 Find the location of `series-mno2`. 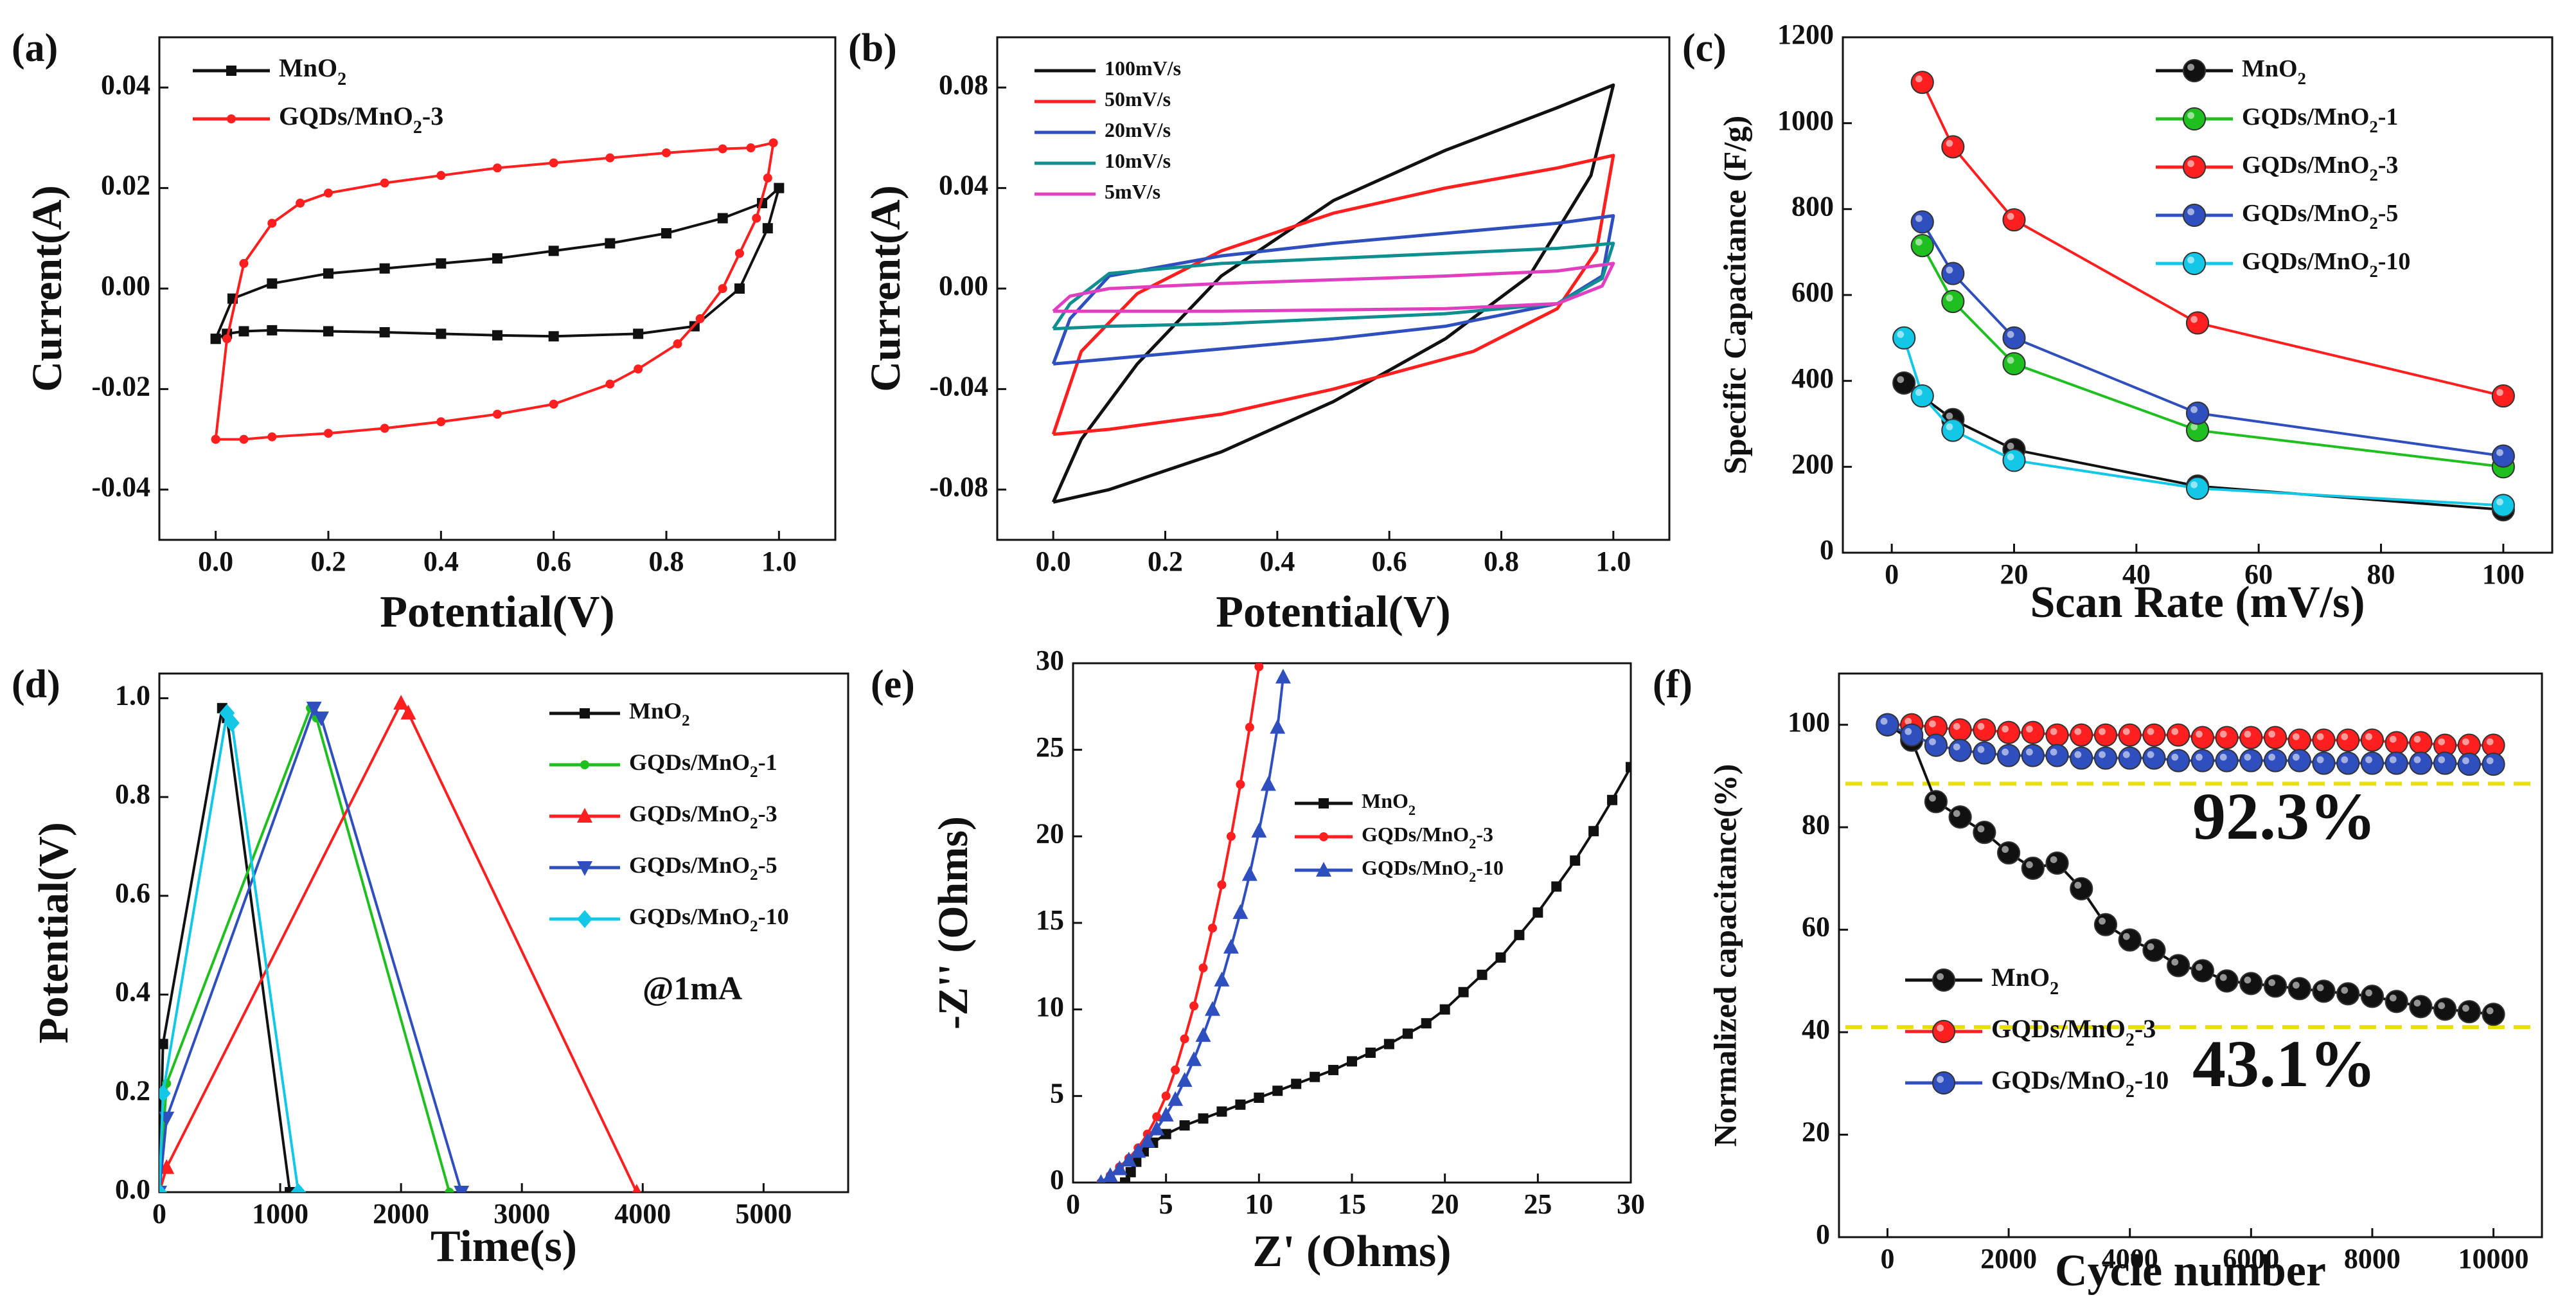

series-mno2 is located at coordinates (498, 263).